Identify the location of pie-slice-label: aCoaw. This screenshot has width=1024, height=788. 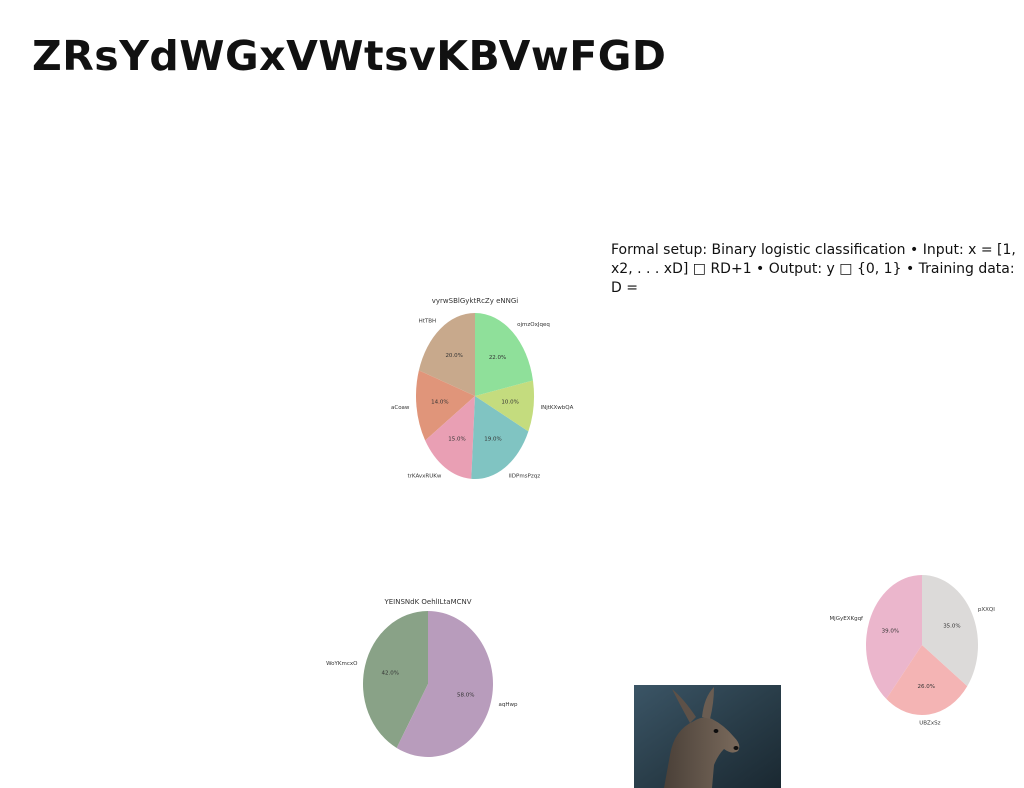
(400, 408).